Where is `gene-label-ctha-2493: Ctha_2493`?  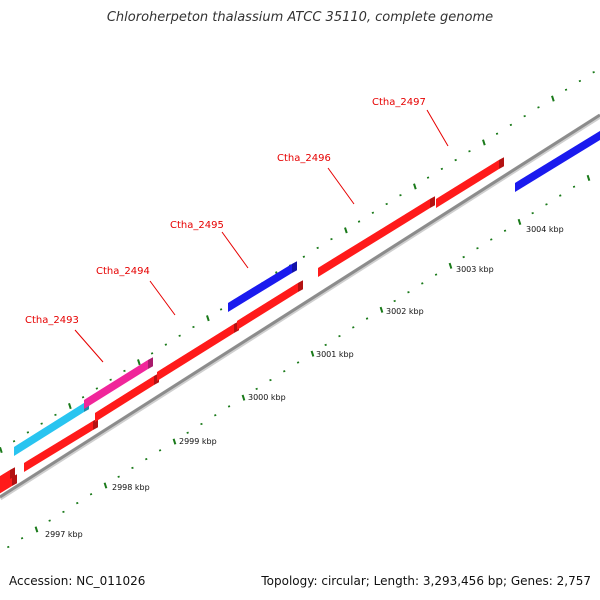 gene-label-ctha-2493: Ctha_2493 is located at coordinates (52, 320).